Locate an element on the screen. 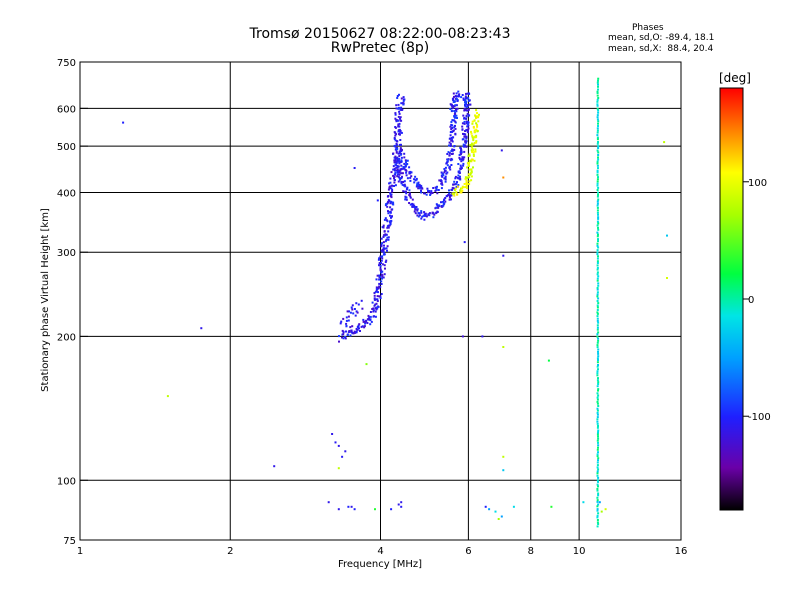 This screenshot has height=600, width=800. colorbar-tick-label: 100 is located at coordinates (757, 183).